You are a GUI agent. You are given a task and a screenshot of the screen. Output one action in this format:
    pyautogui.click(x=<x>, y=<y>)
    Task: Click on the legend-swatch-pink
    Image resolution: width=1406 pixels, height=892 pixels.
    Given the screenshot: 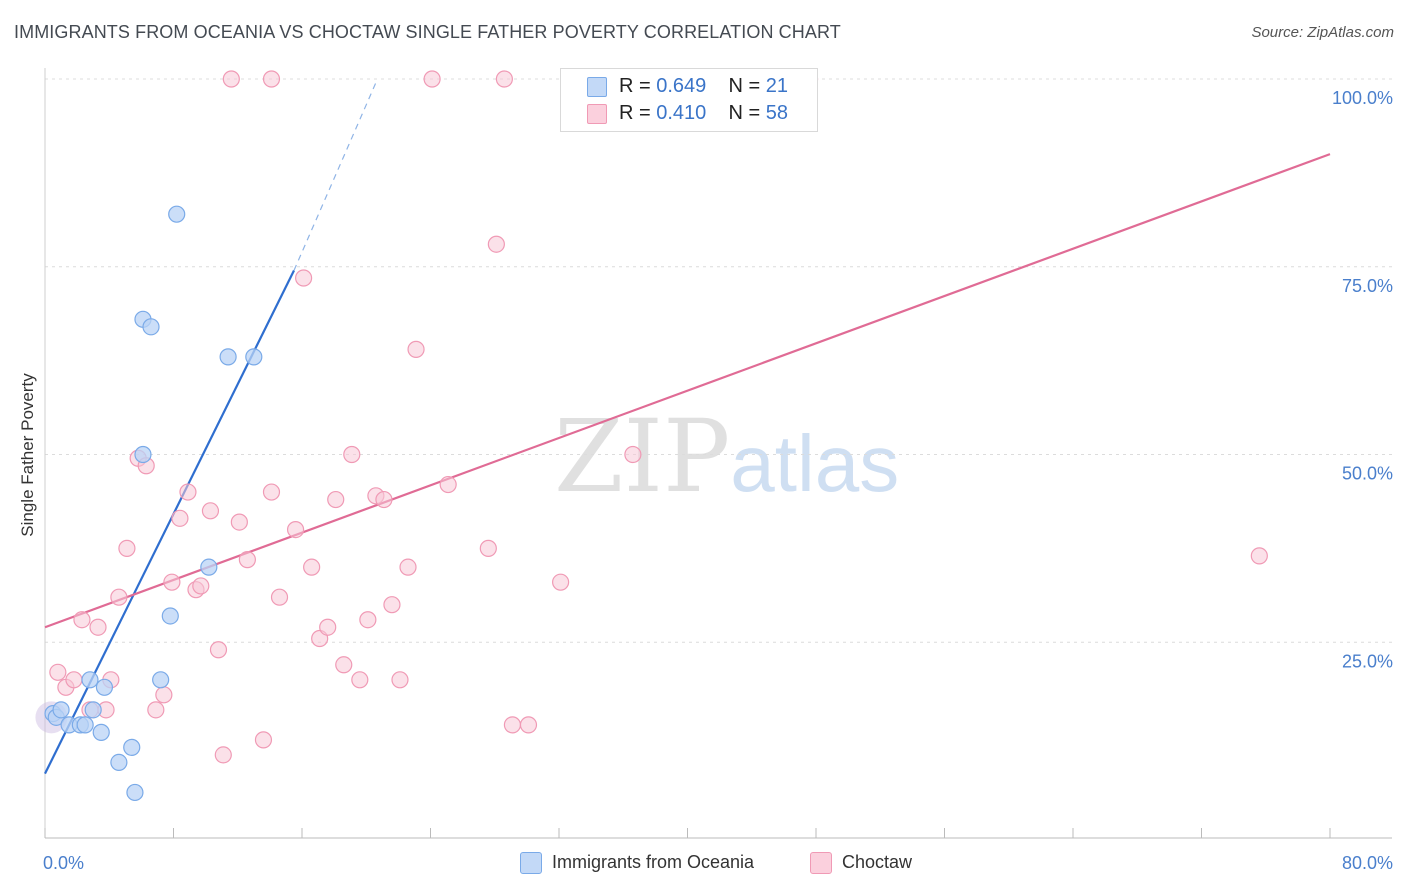 What is the action you would take?
    pyautogui.click(x=597, y=114)
    